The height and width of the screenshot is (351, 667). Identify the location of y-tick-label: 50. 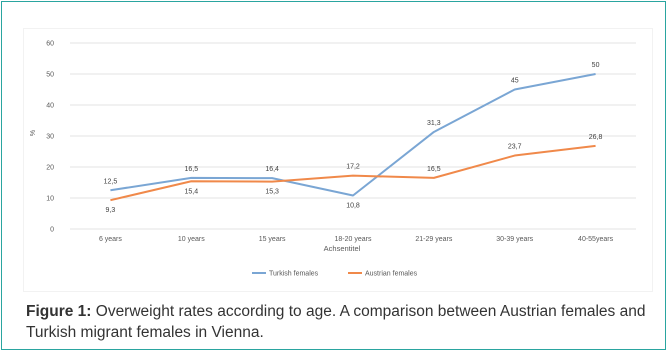
(50, 75).